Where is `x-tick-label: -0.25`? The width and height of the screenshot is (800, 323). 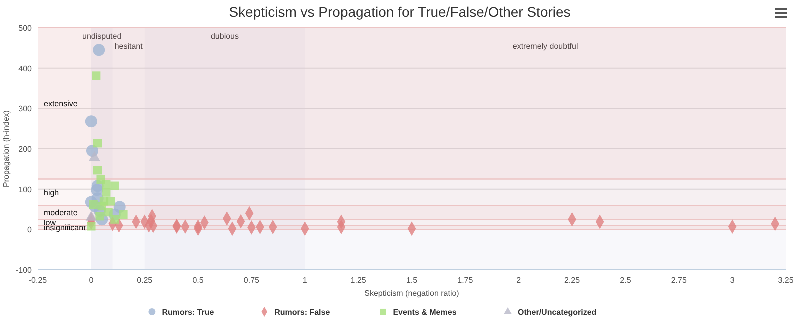
x-tick-label: -0.25 is located at coordinates (38, 280).